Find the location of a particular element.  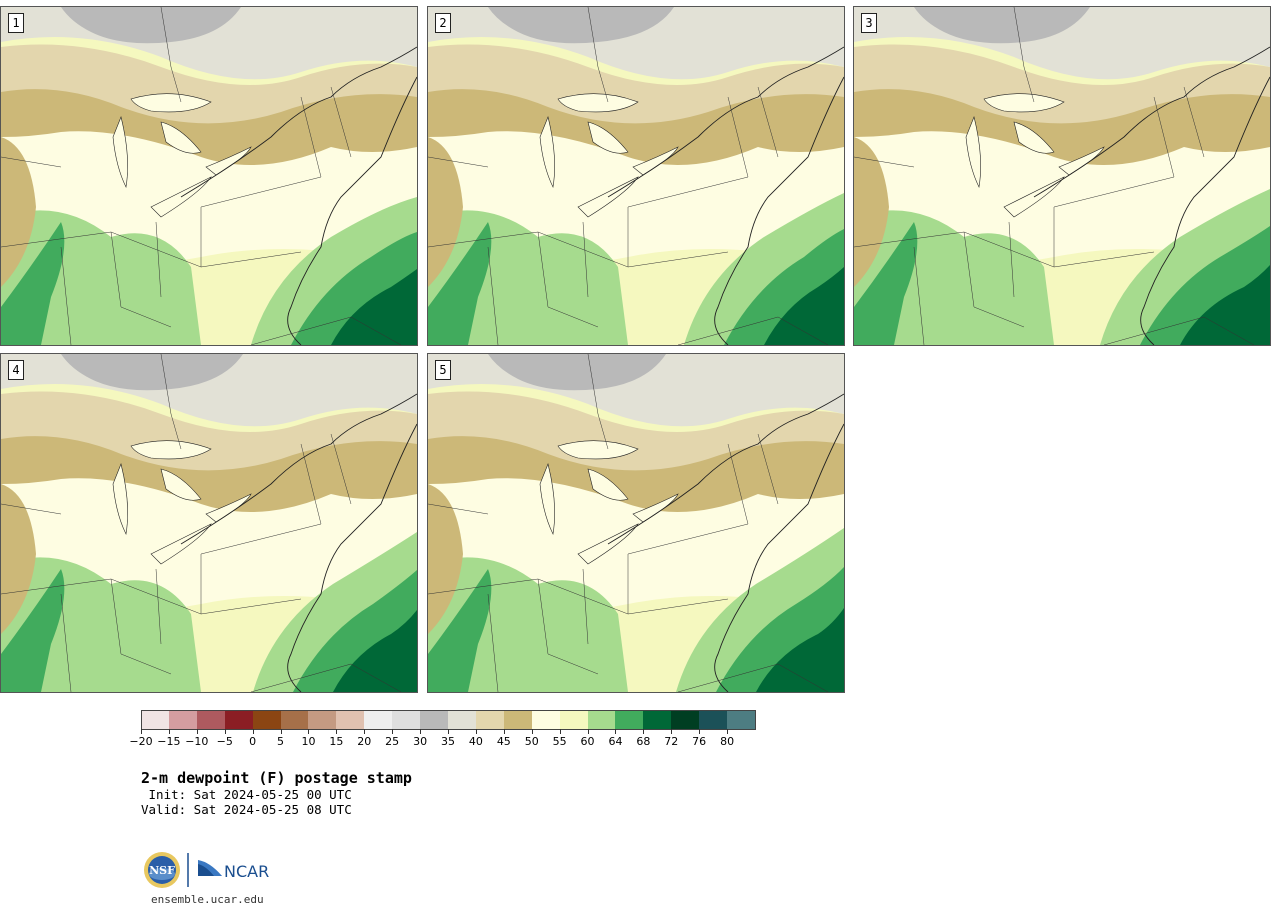

colorbar-tick-label: −15 is located at coordinates (169, 741).